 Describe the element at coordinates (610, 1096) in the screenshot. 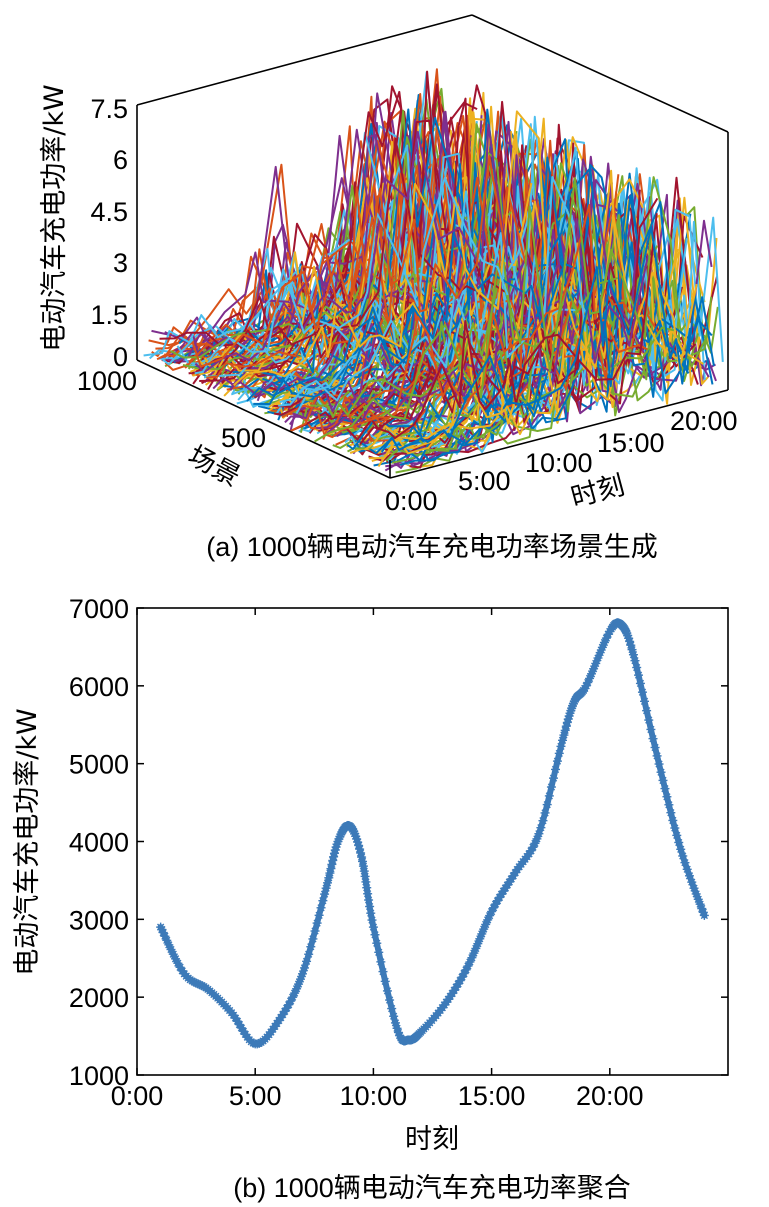

I see `chart-b-x-tick: 20:00` at that location.